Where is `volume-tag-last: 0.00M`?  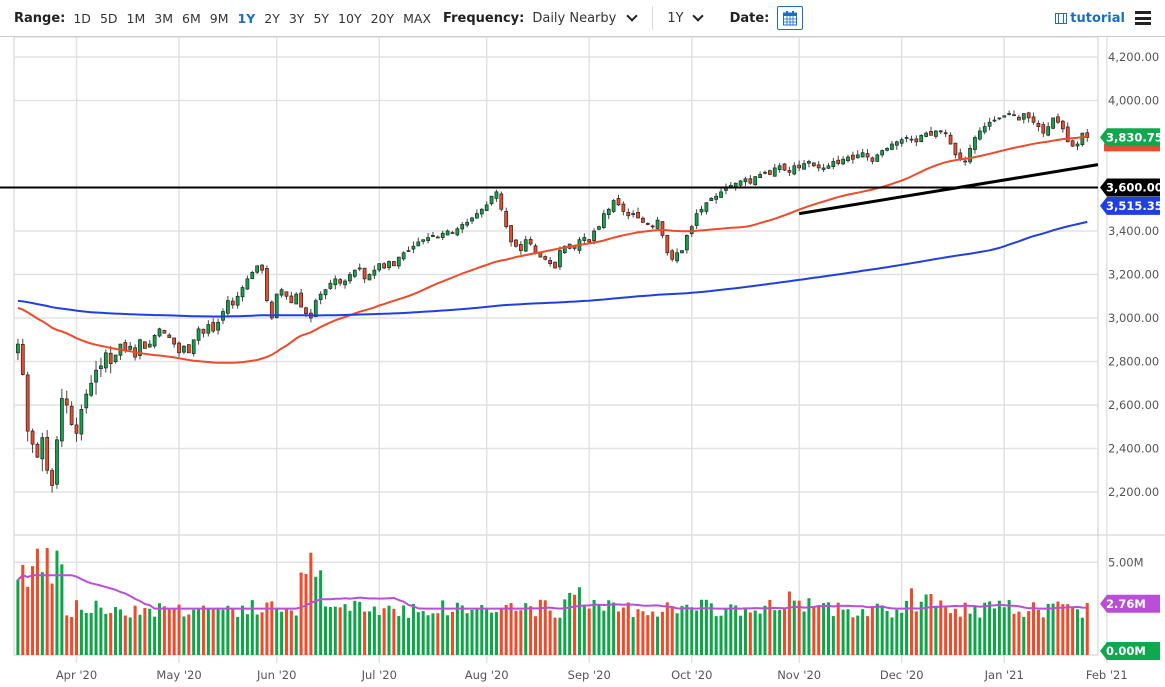 volume-tag-last: 0.00M is located at coordinates (1130, 651).